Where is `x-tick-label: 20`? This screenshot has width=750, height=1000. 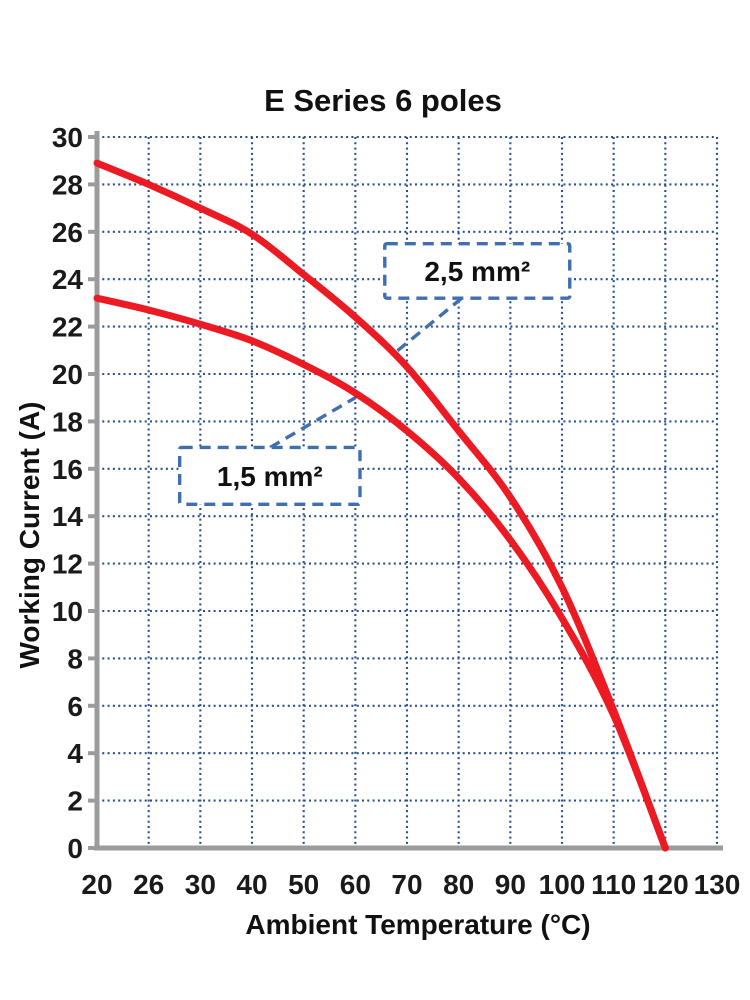
x-tick-label: 20 is located at coordinates (96, 884).